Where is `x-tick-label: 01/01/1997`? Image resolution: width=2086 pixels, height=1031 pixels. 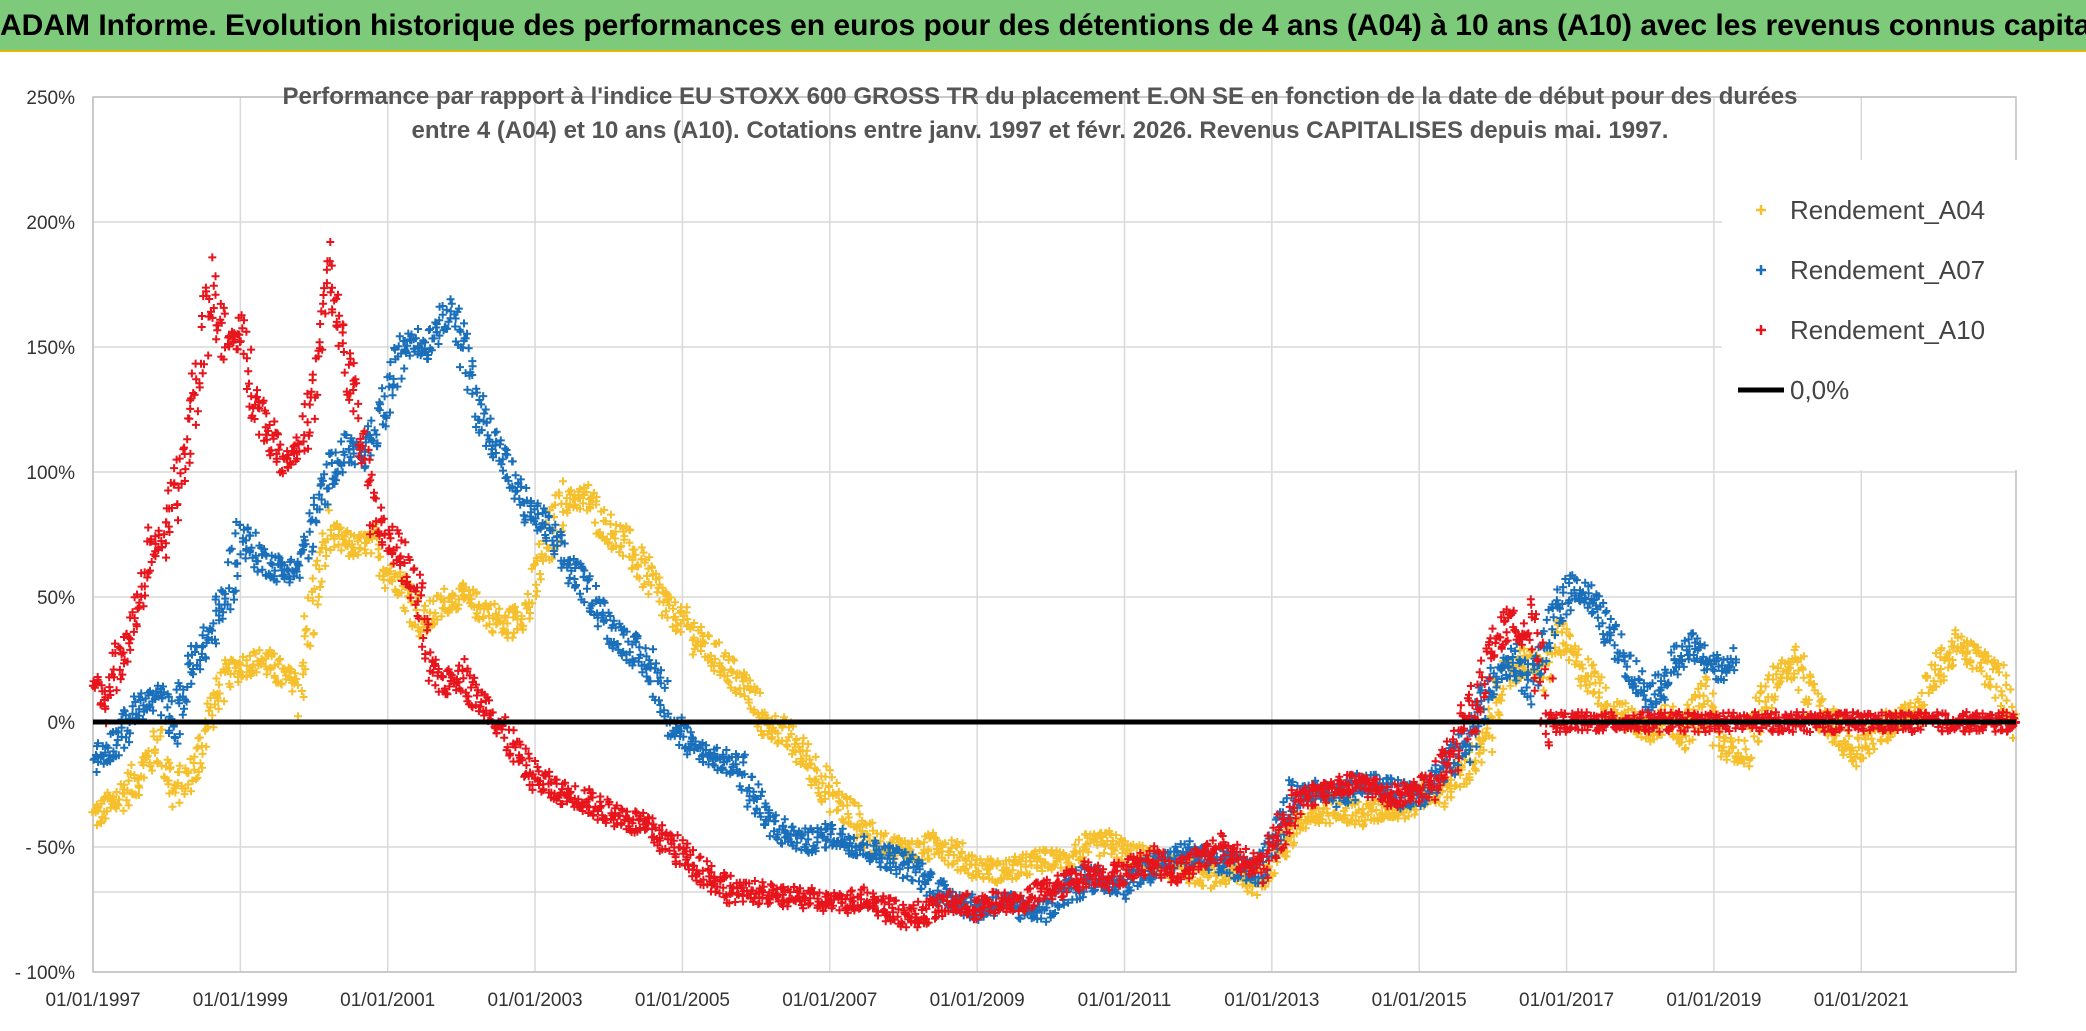
x-tick-label: 01/01/1997 is located at coordinates (92, 1000).